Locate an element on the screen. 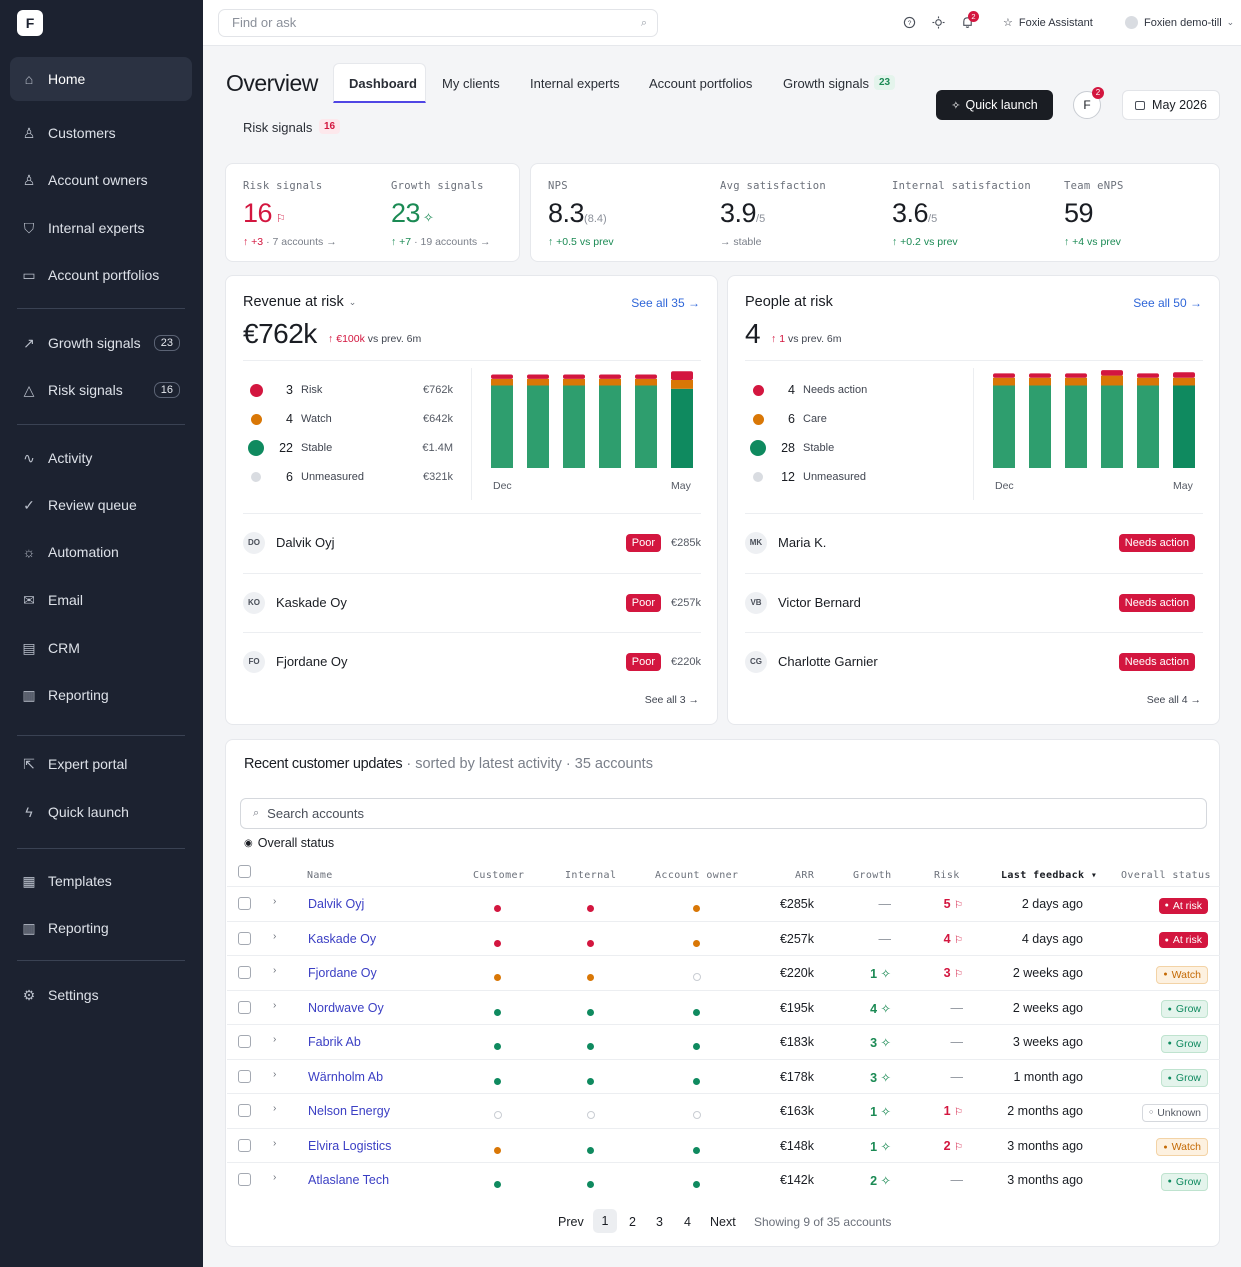 This screenshot has height=1267, width=1241. accounts-search-input: ⌕ Search accounts is located at coordinates (723, 813).